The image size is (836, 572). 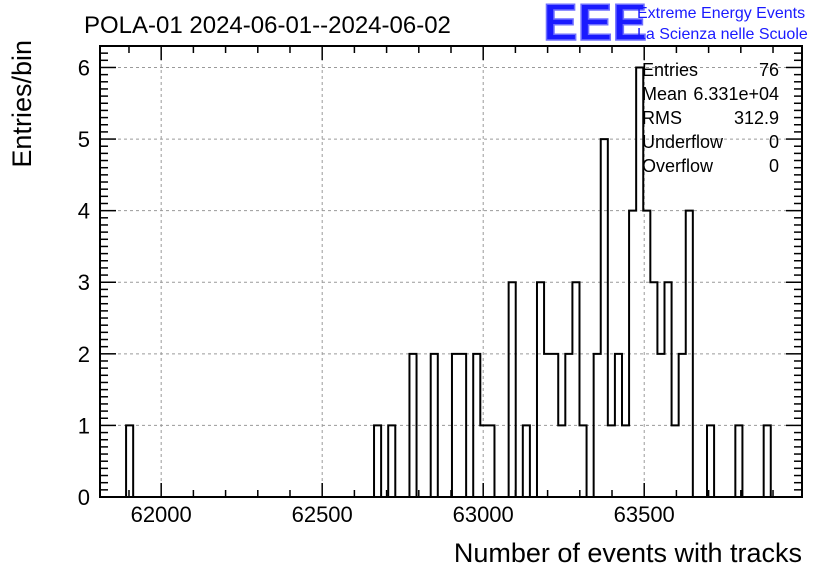 What do you see at coordinates (628, 553) in the screenshot?
I see `x-axis-title: Number of events with tracks` at bounding box center [628, 553].